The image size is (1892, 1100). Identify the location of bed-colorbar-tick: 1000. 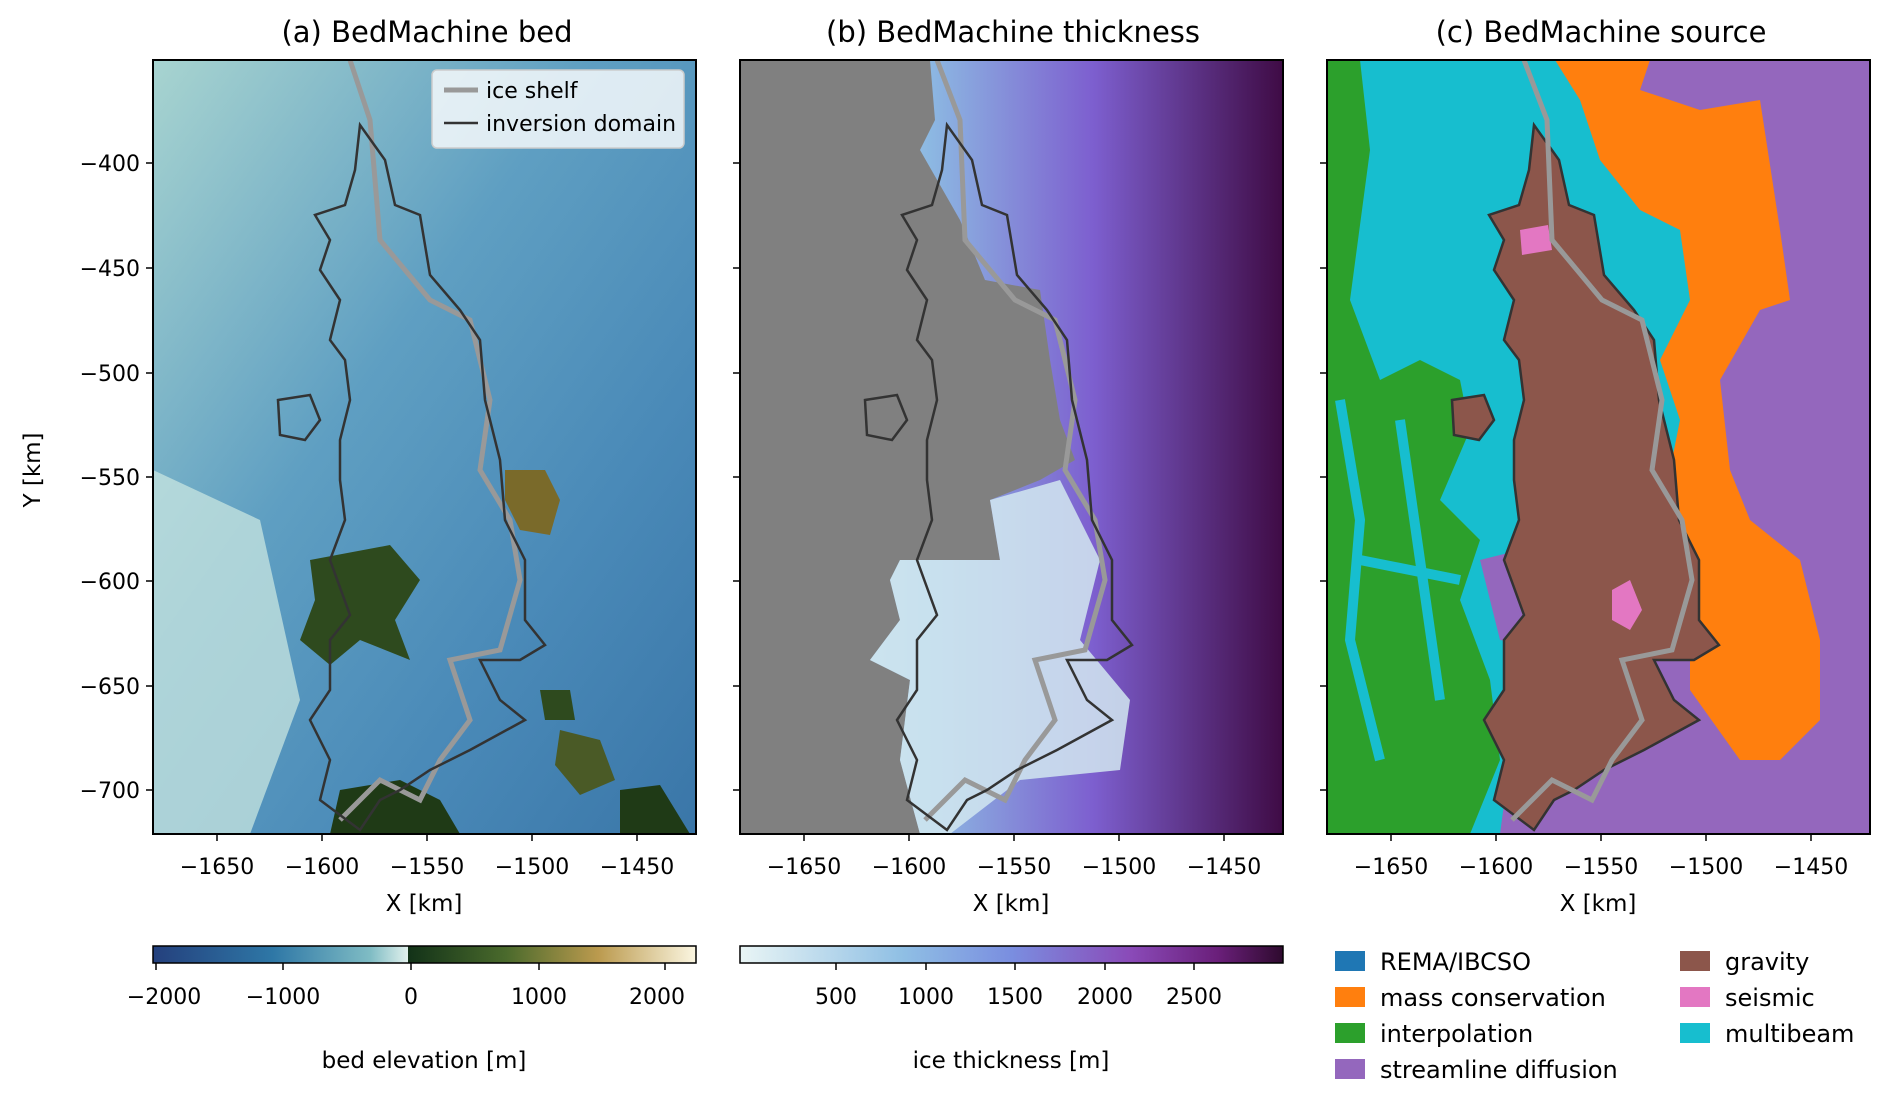
(539, 997).